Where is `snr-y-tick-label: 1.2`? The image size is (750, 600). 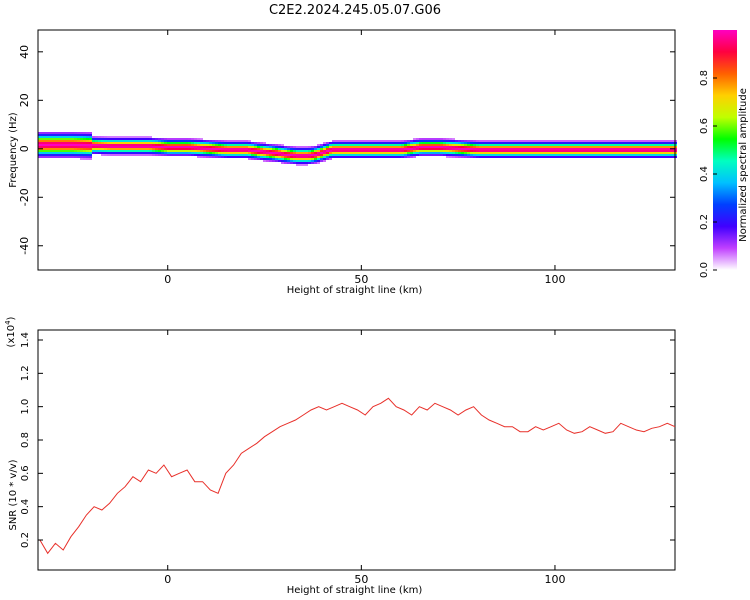 snr-y-tick-label: 1.2 is located at coordinates (25, 373).